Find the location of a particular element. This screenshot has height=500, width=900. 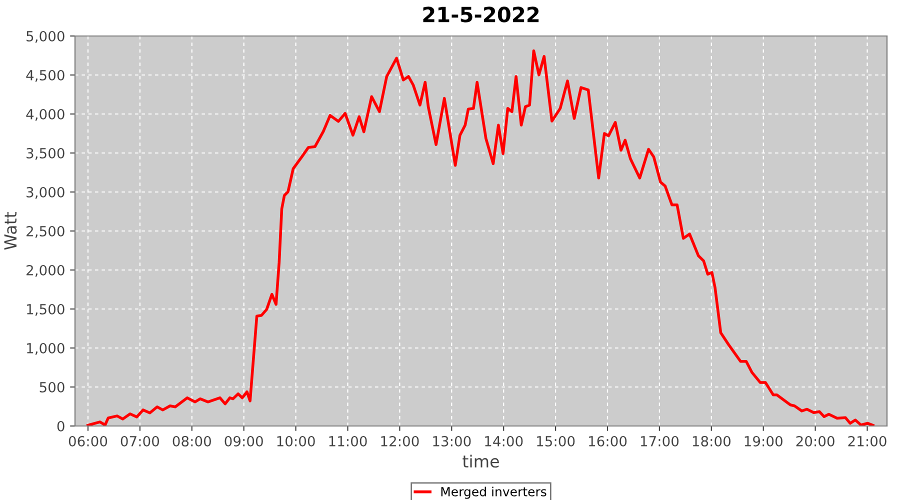

x-tick-label: 09:00 is located at coordinates (243, 441).